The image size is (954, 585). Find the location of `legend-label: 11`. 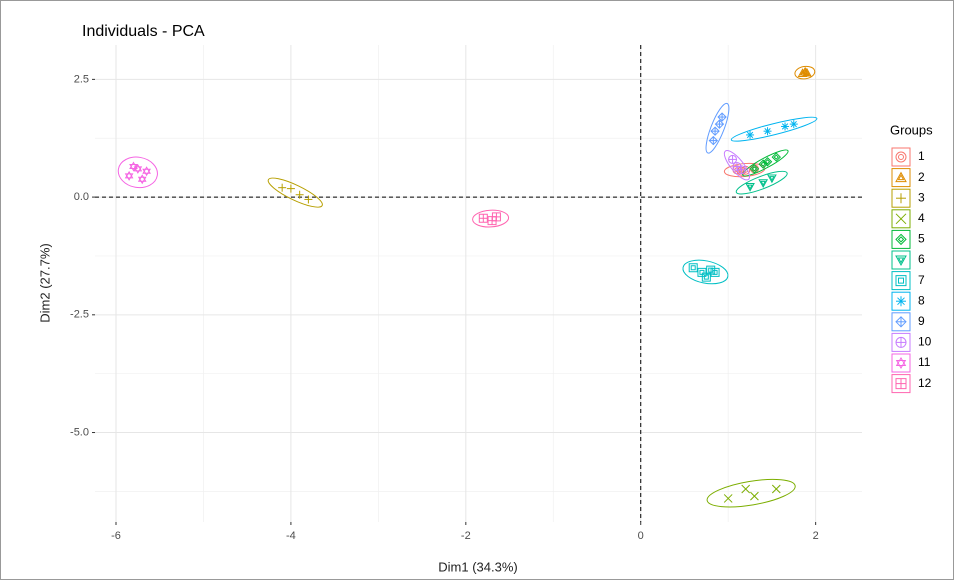

legend-label: 11 is located at coordinates (924, 362).